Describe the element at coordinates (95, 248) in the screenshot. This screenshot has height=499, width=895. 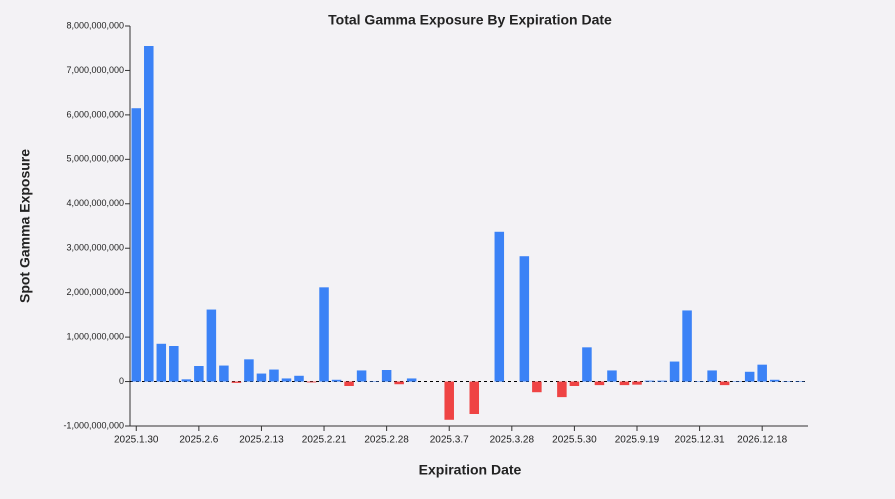
I see `y-tick-label: 3,000,000,000` at that location.